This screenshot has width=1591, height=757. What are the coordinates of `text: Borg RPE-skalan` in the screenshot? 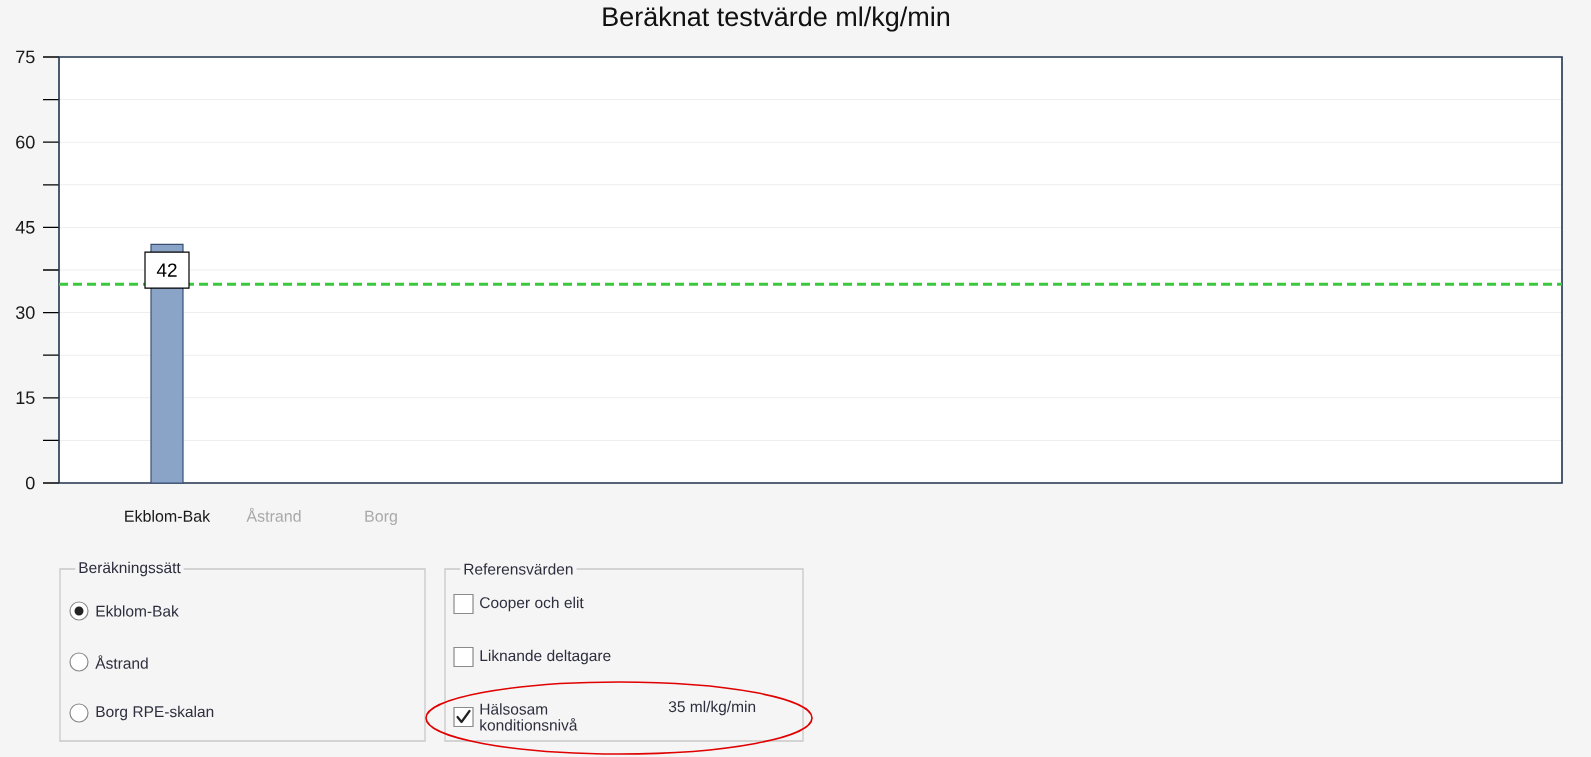 It's located at (155, 713).